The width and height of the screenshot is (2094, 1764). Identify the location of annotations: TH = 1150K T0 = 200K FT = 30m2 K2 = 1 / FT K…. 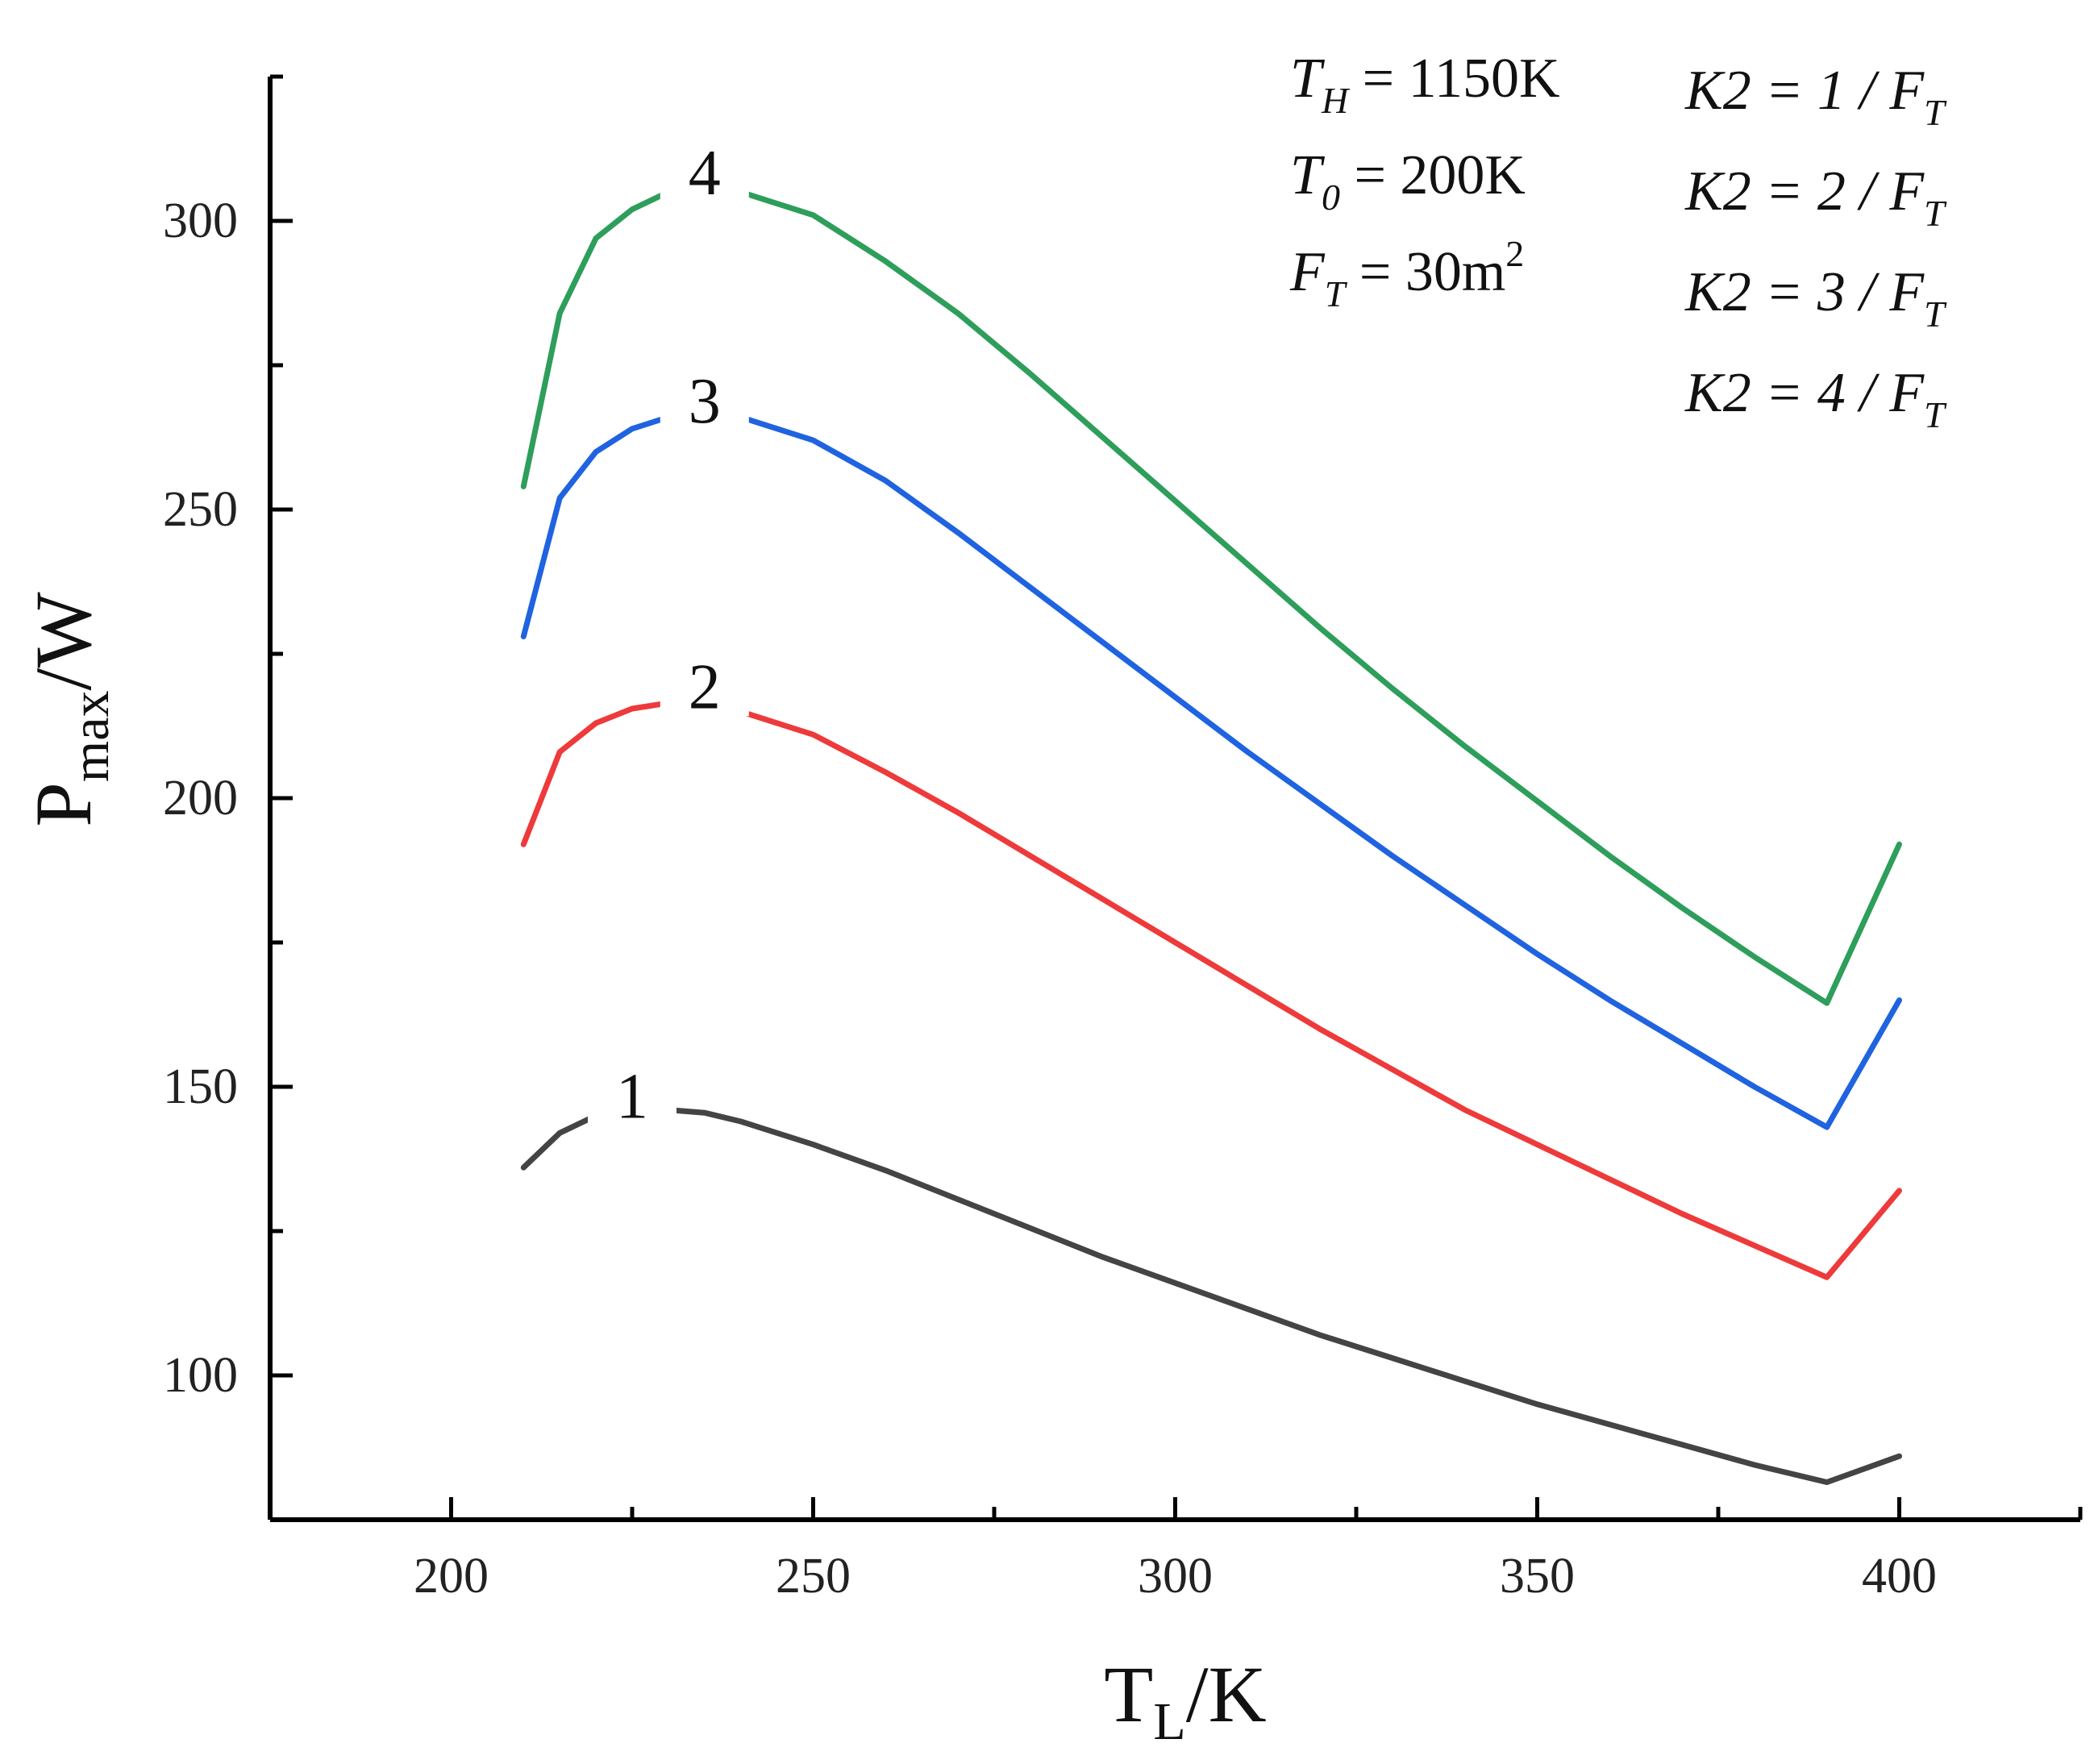
(1618, 241).